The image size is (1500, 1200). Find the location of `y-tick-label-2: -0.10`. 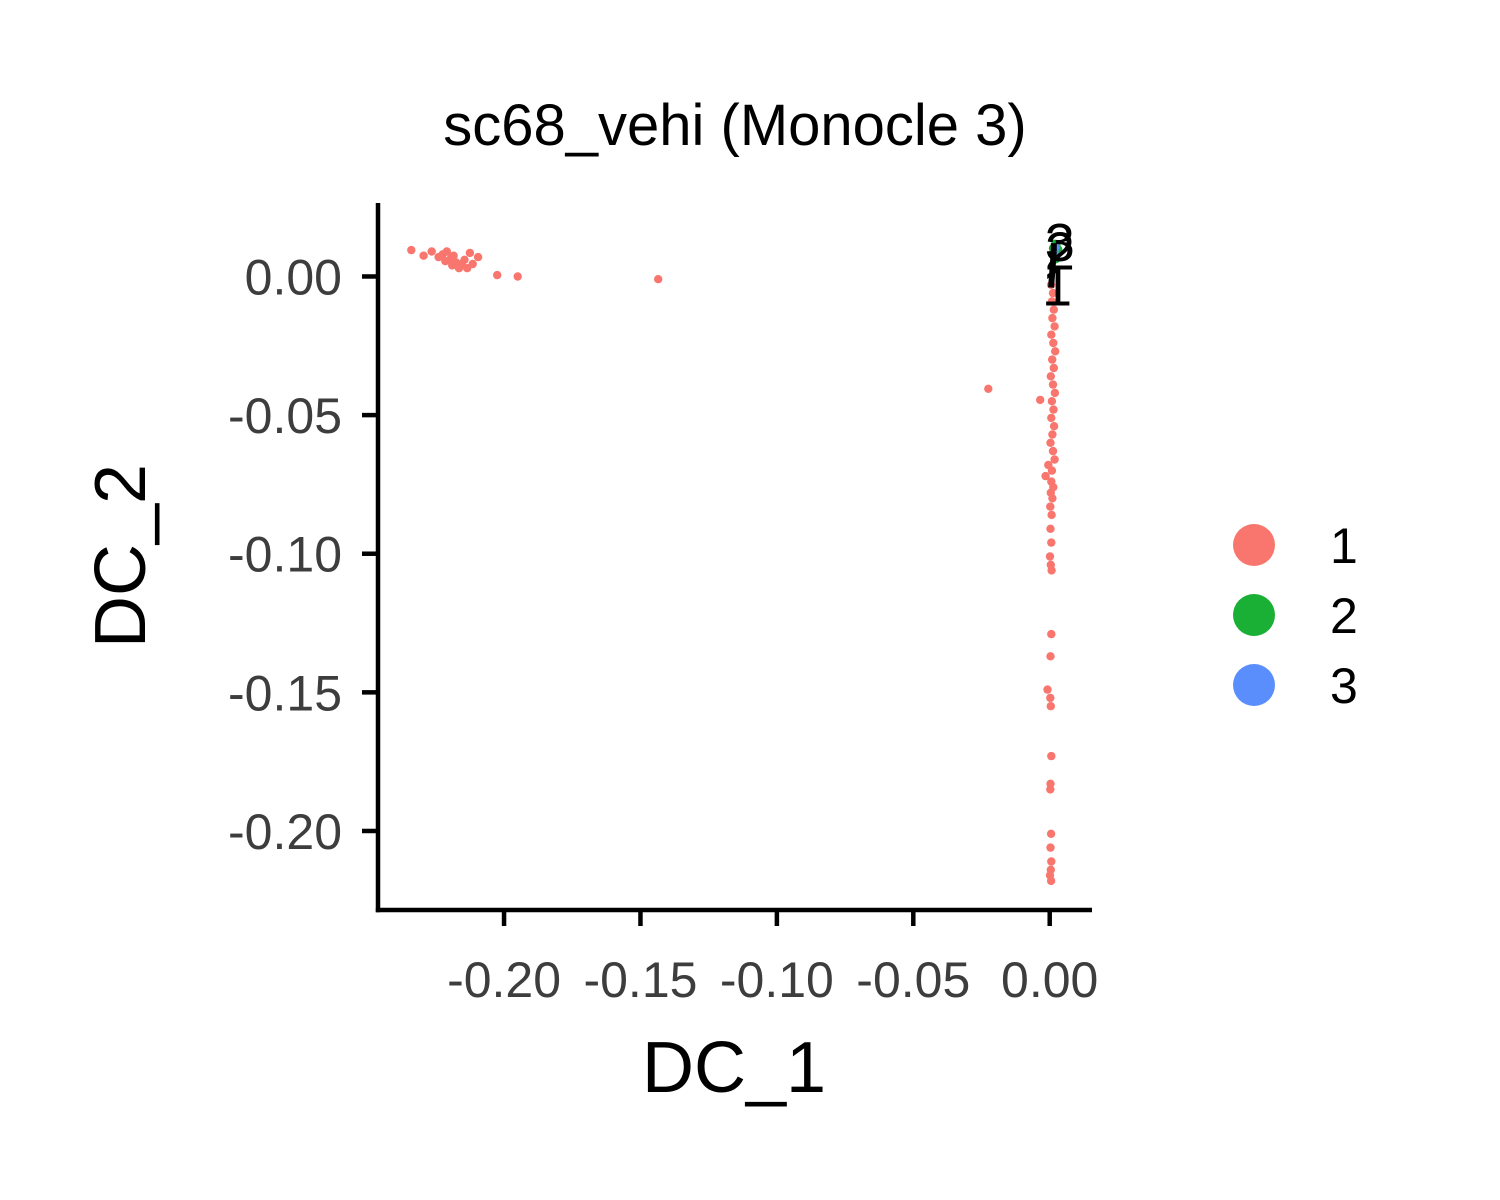

y-tick-label-2: -0.10 is located at coordinates (285, 555).